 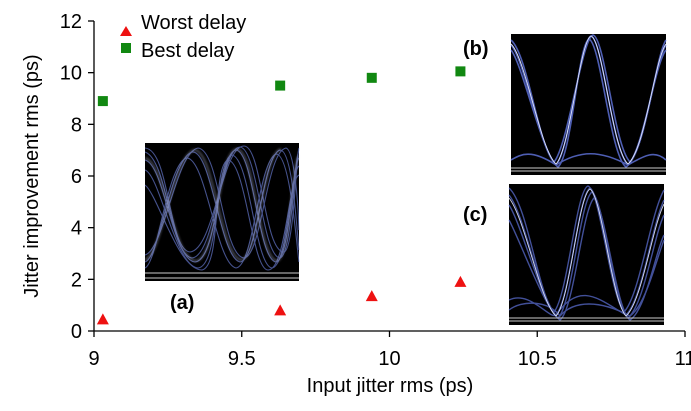 I want to click on x-tick-label: 9, so click(x=93, y=359).